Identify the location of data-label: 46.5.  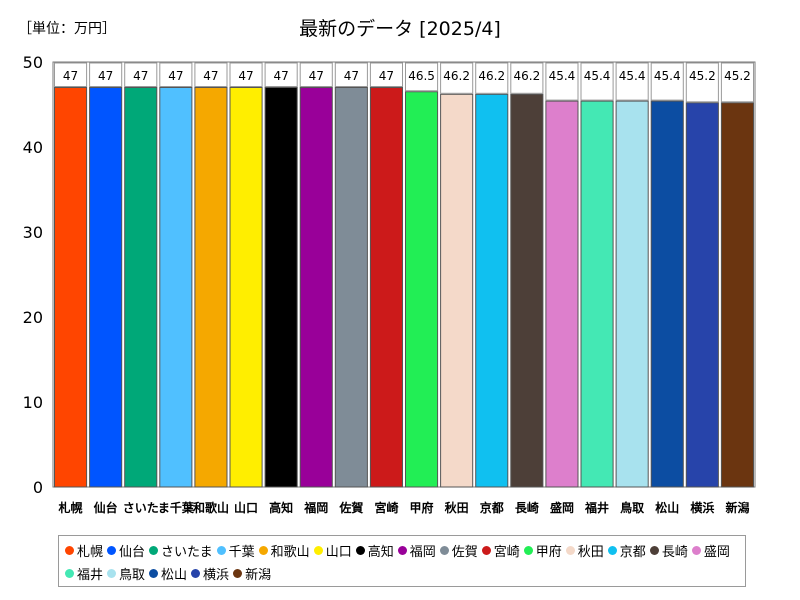
(421, 76).